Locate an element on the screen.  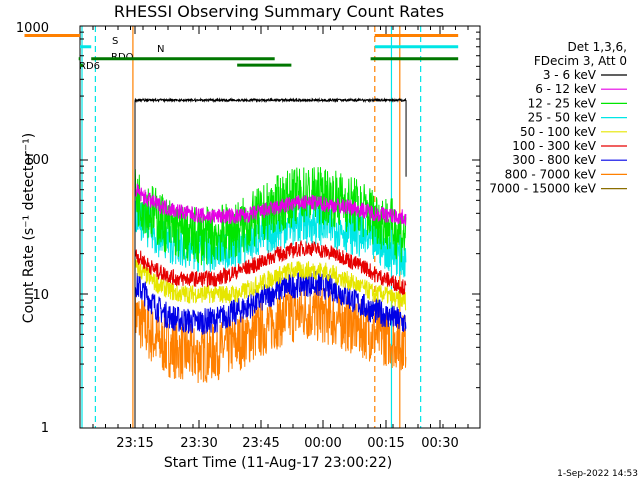
timestamp: 1-Sep-2022 14:53 is located at coordinates (597, 474).